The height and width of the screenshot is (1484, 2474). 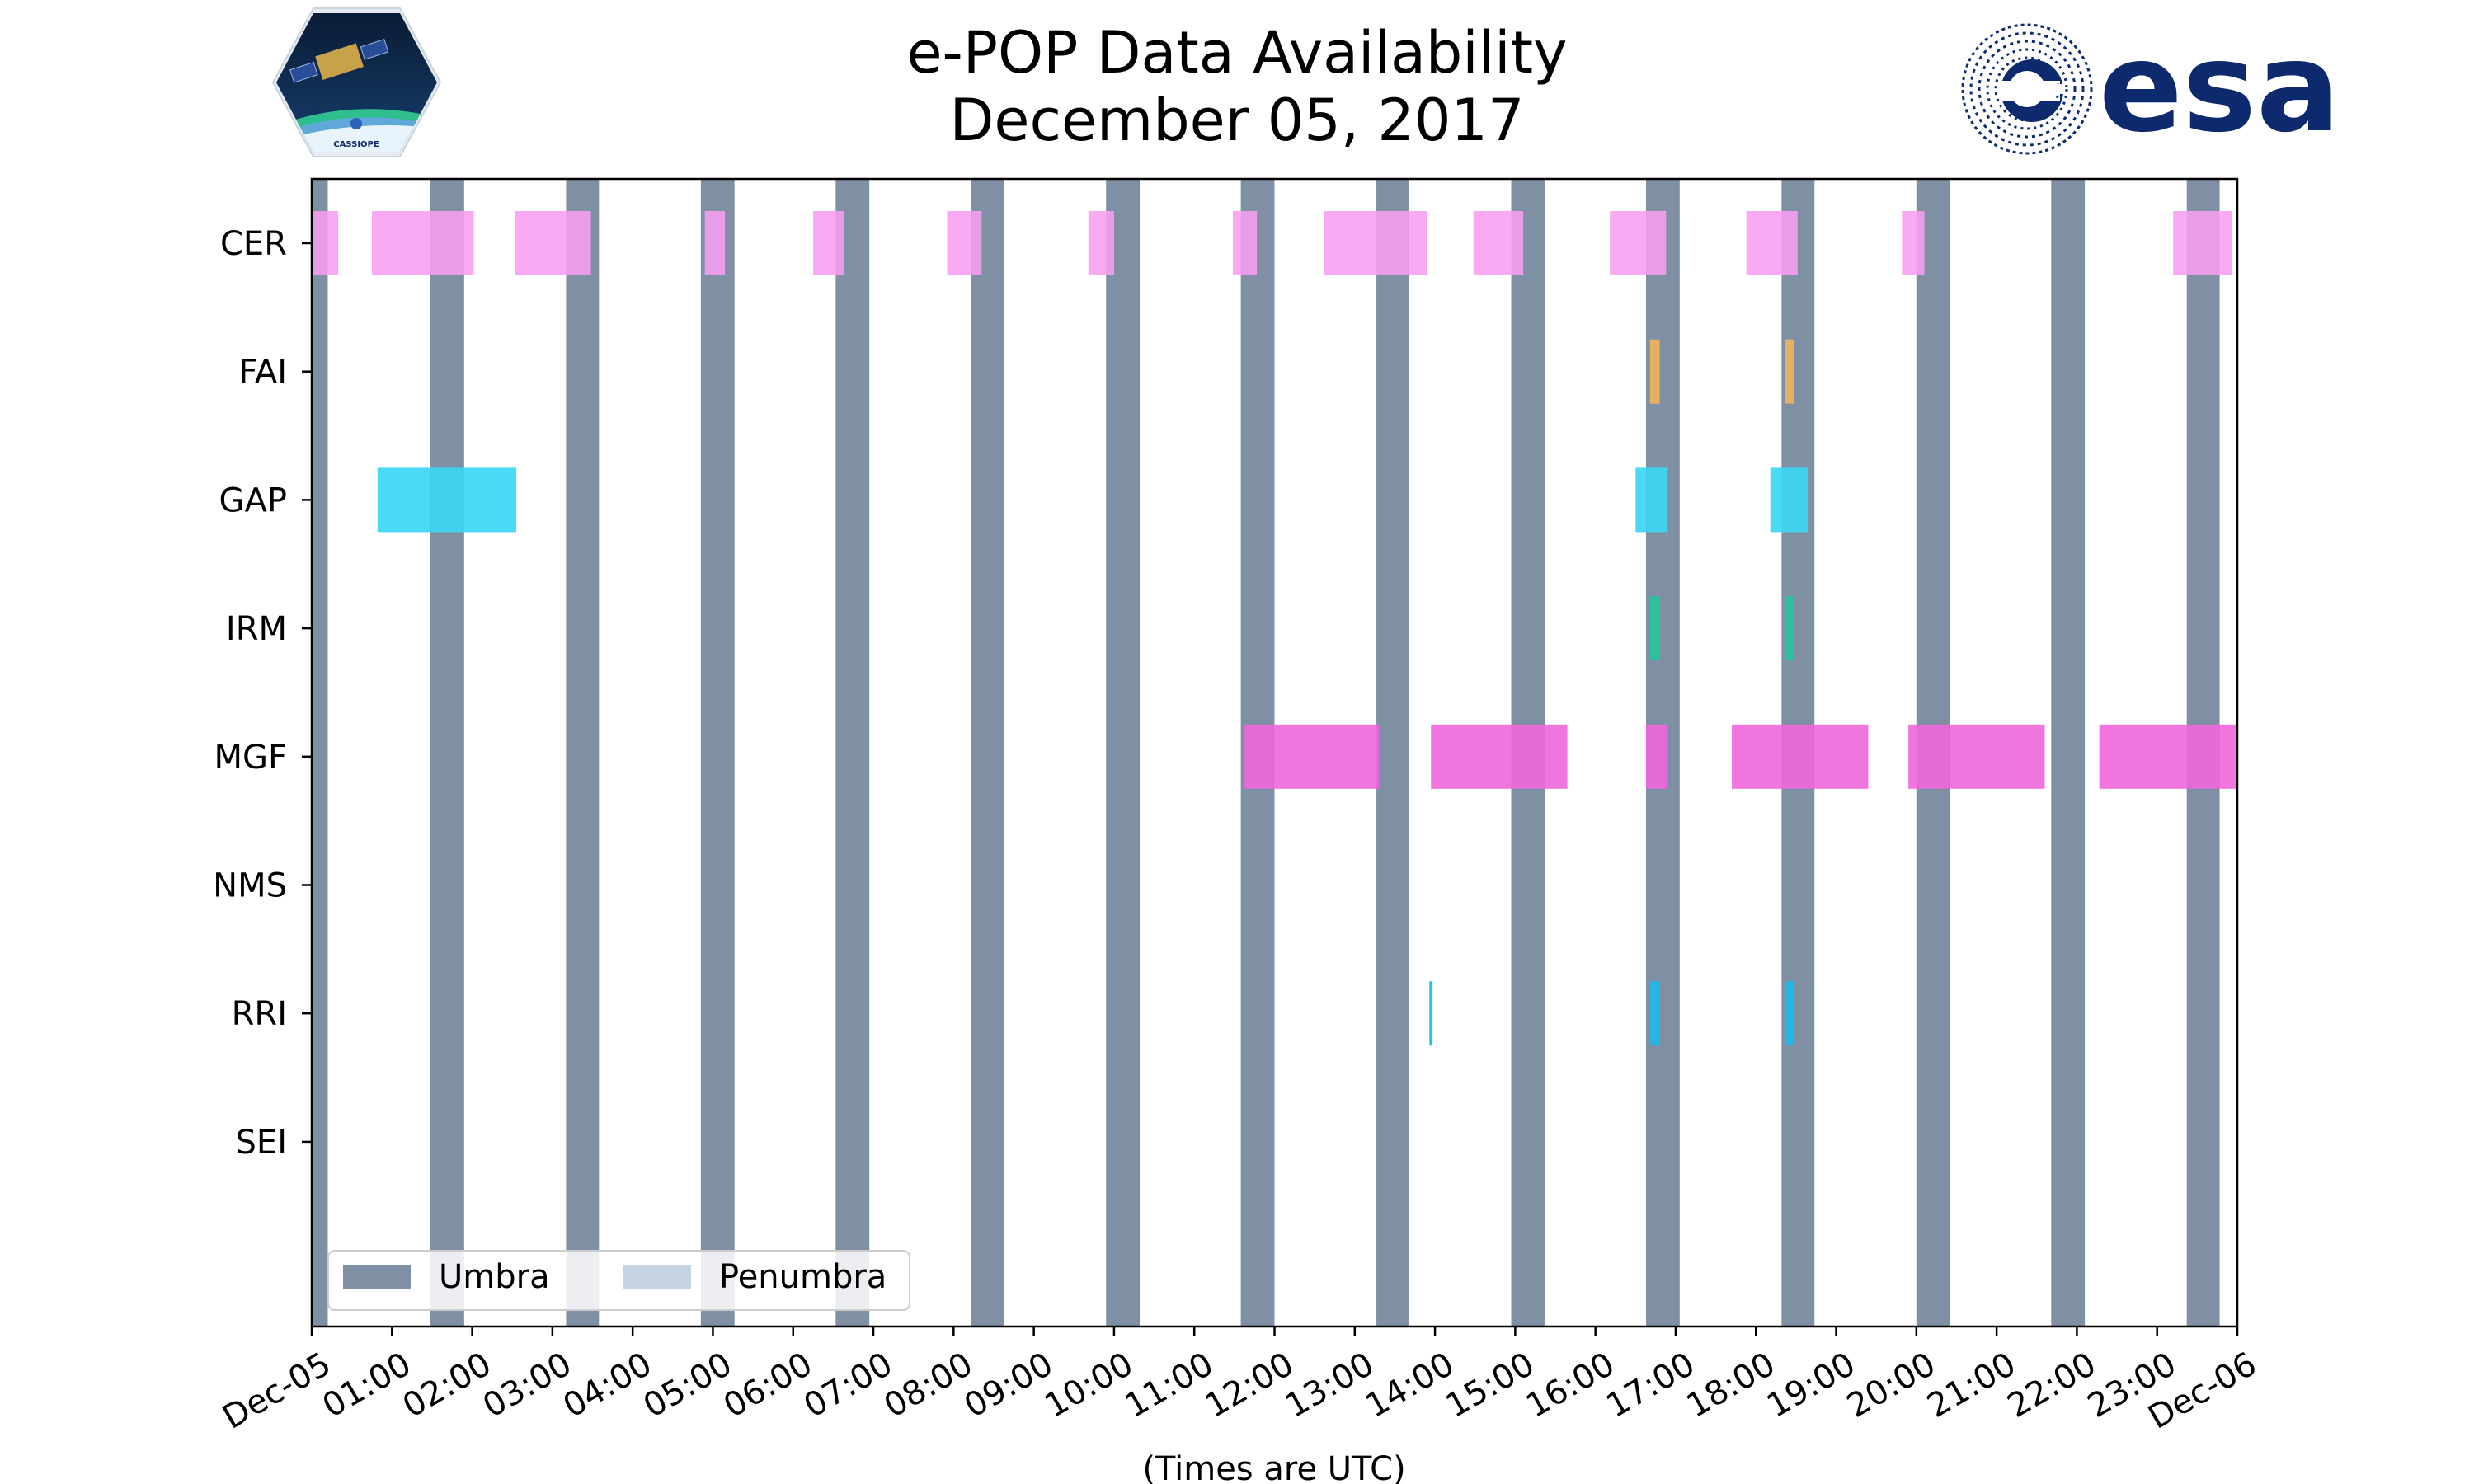 I want to click on legend: Umbra Penumbra, so click(x=618, y=1280).